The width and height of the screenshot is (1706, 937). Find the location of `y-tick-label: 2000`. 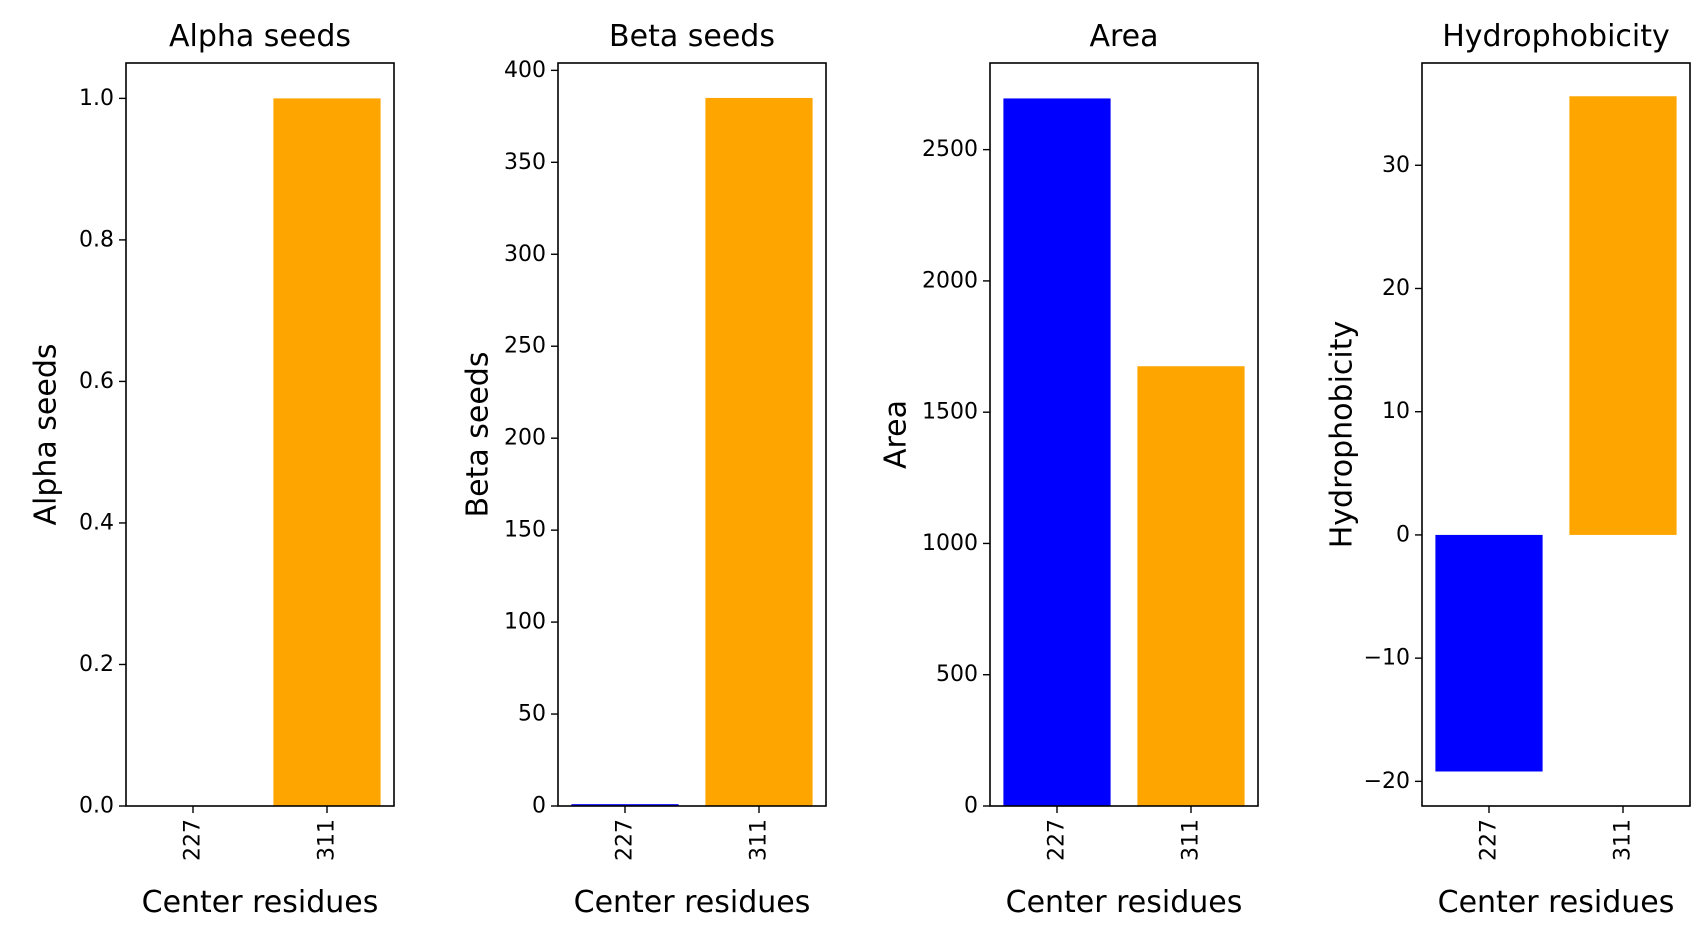

y-tick-label: 2000 is located at coordinates (950, 280).